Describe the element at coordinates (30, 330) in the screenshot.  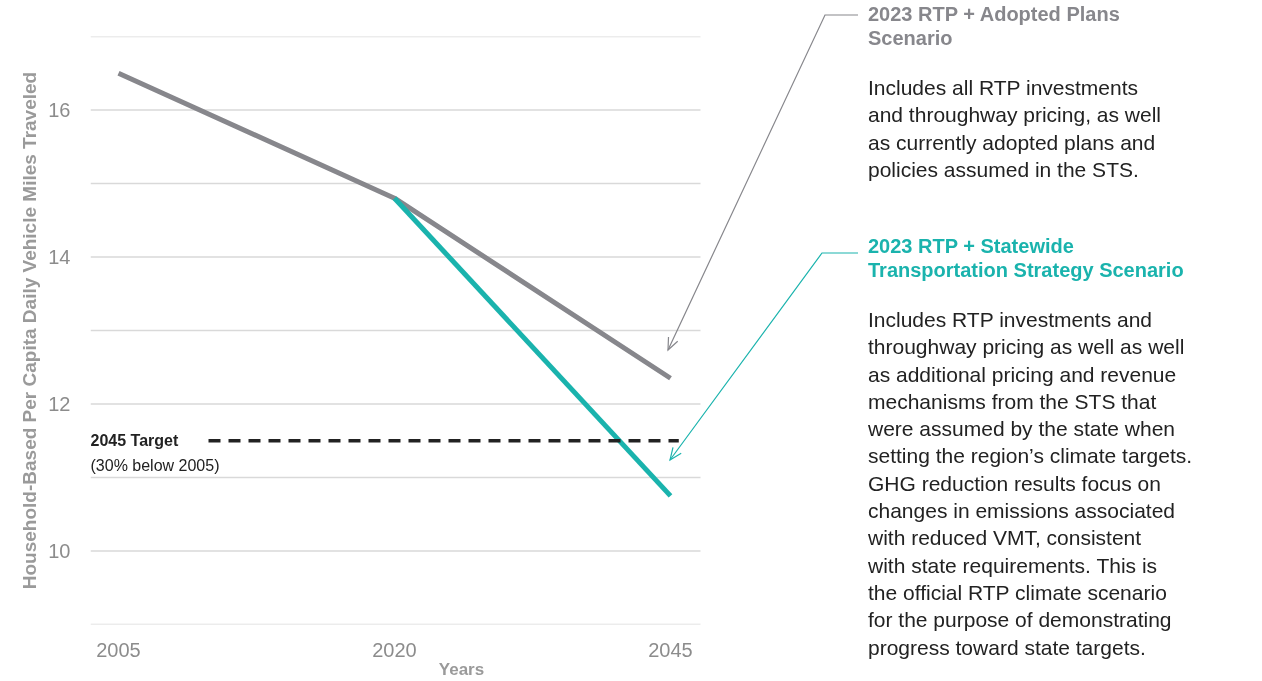
I see `y-axis-title: Household-Based Per Capita Daily Vehicle Miles Traveled` at that location.